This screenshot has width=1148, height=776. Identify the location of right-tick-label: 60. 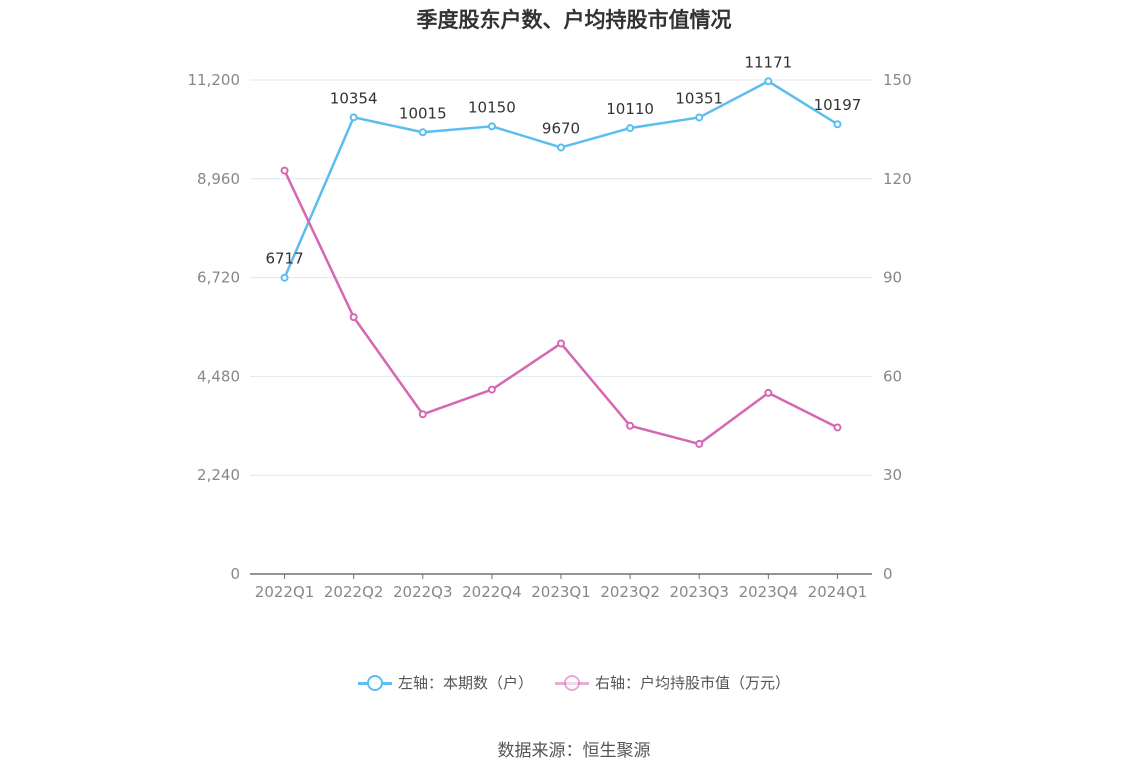
(892, 376).